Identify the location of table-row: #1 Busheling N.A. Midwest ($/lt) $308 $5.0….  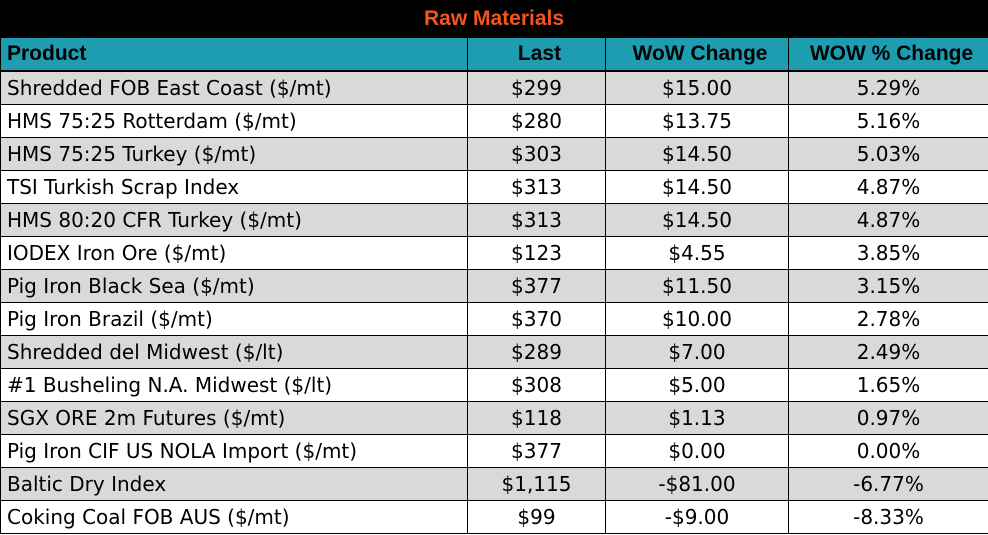
(494, 384).